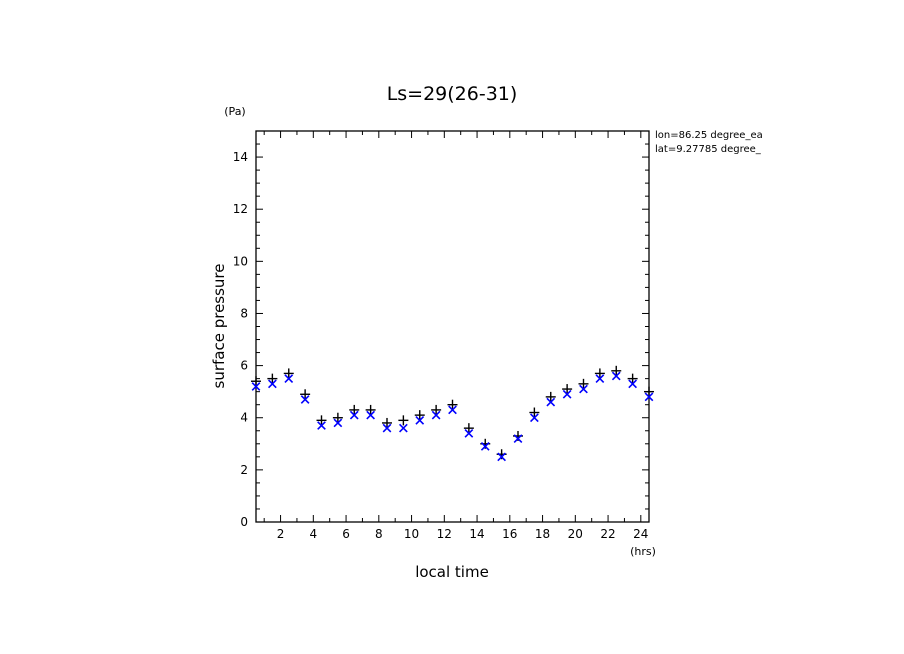 Image resolution: width=904 pixels, height=654 pixels. I want to click on x-tick-label: 10, so click(411, 534).